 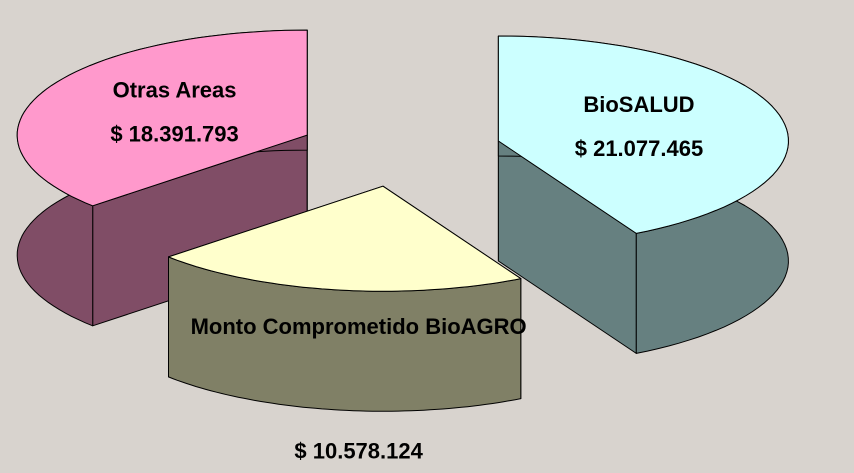 I want to click on value-label: $ 21.077.465, so click(x=639, y=148).